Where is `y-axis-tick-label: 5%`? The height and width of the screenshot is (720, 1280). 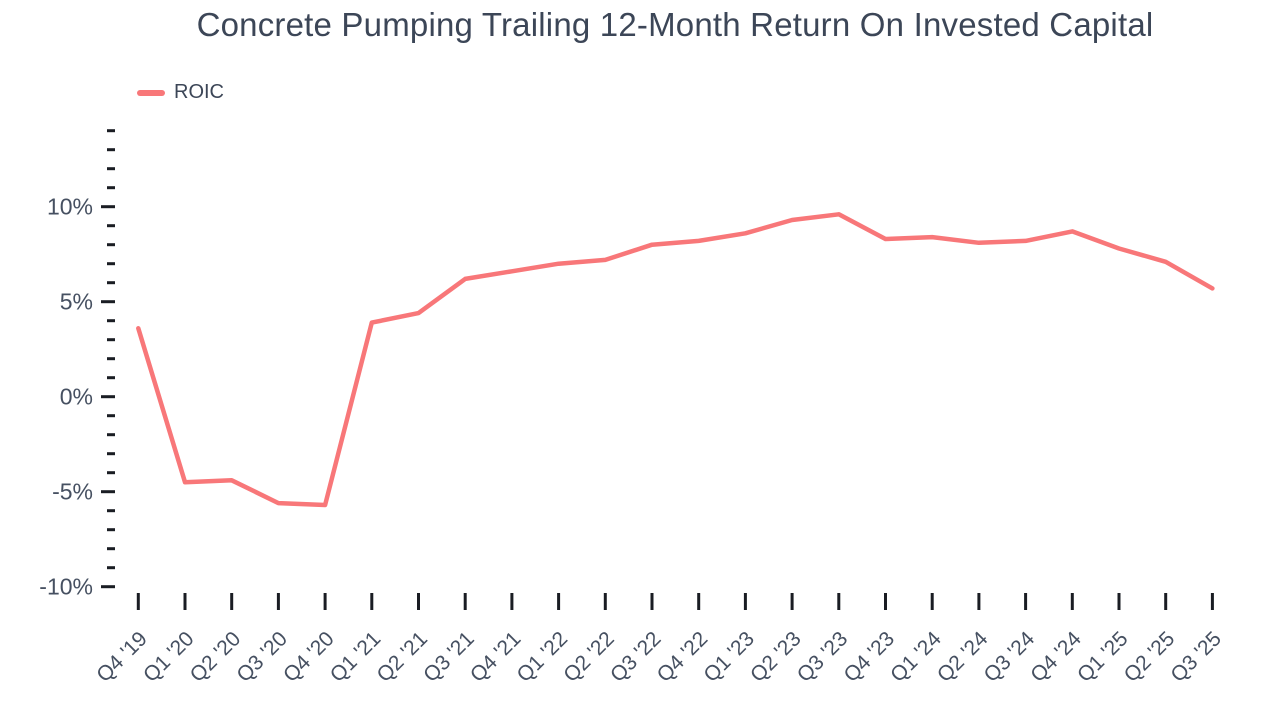
y-axis-tick-label: 5% is located at coordinates (76, 302).